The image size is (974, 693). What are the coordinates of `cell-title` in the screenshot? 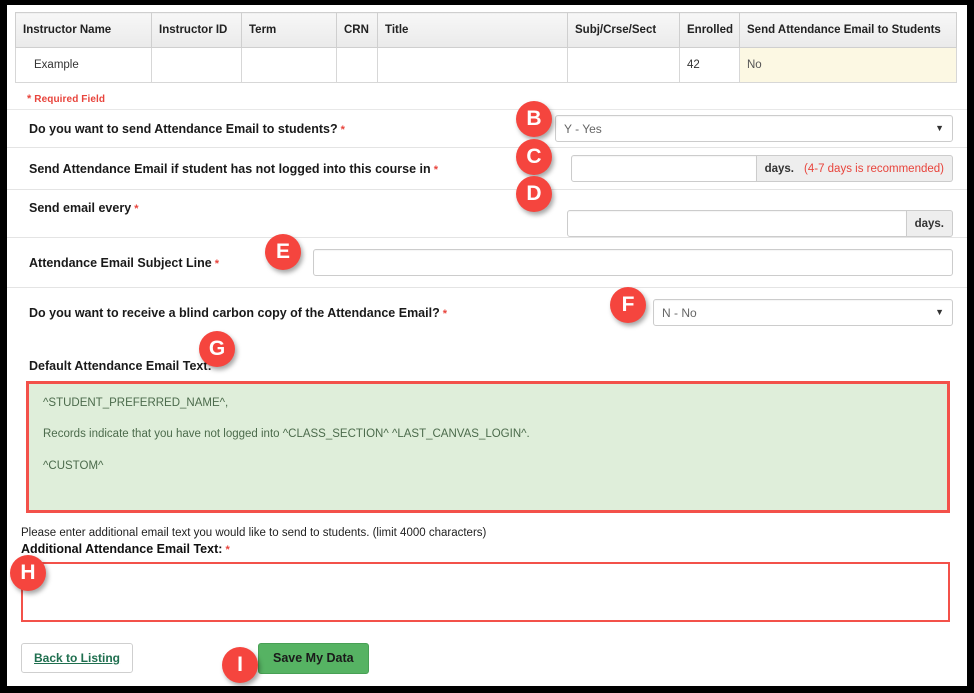 It's located at (472, 65).